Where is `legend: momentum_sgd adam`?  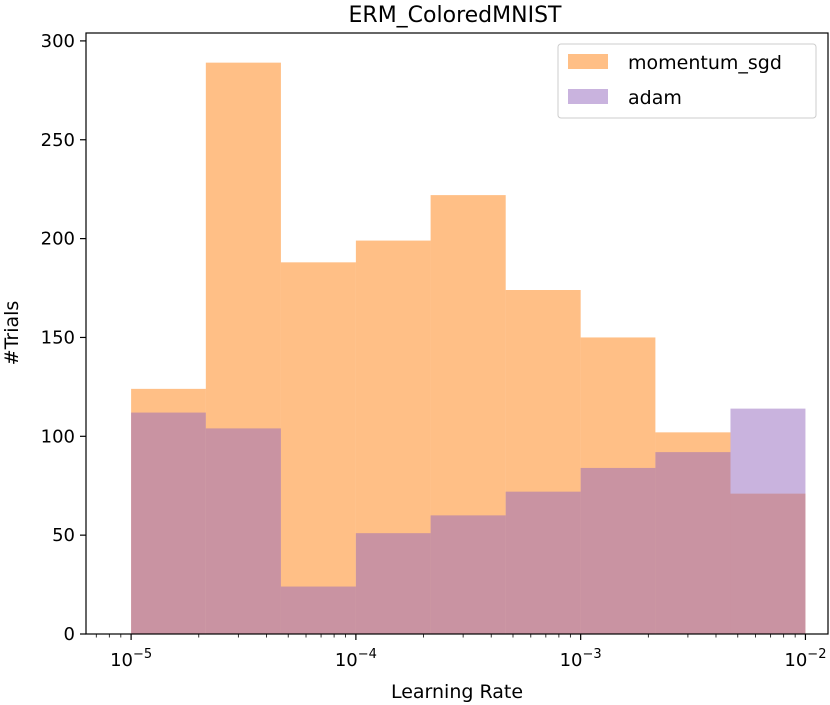 legend: momentum_sgd adam is located at coordinates (687, 81).